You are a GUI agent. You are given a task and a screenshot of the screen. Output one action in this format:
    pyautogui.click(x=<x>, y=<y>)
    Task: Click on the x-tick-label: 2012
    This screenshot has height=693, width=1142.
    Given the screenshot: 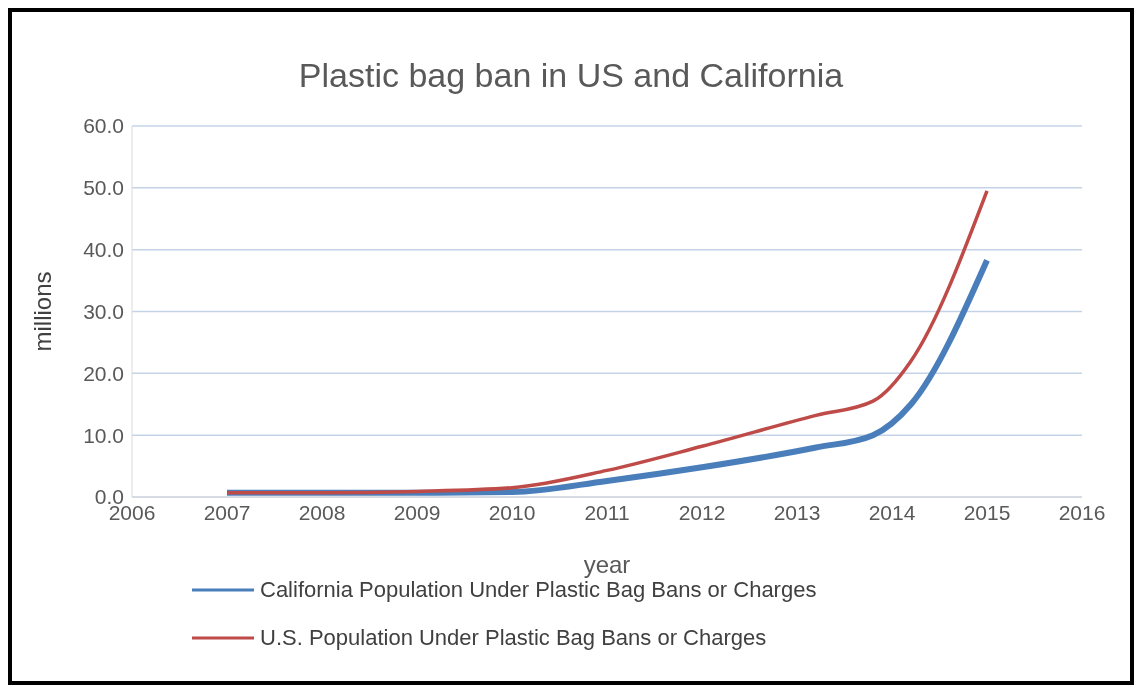 What is the action you would take?
    pyautogui.click(x=702, y=512)
    